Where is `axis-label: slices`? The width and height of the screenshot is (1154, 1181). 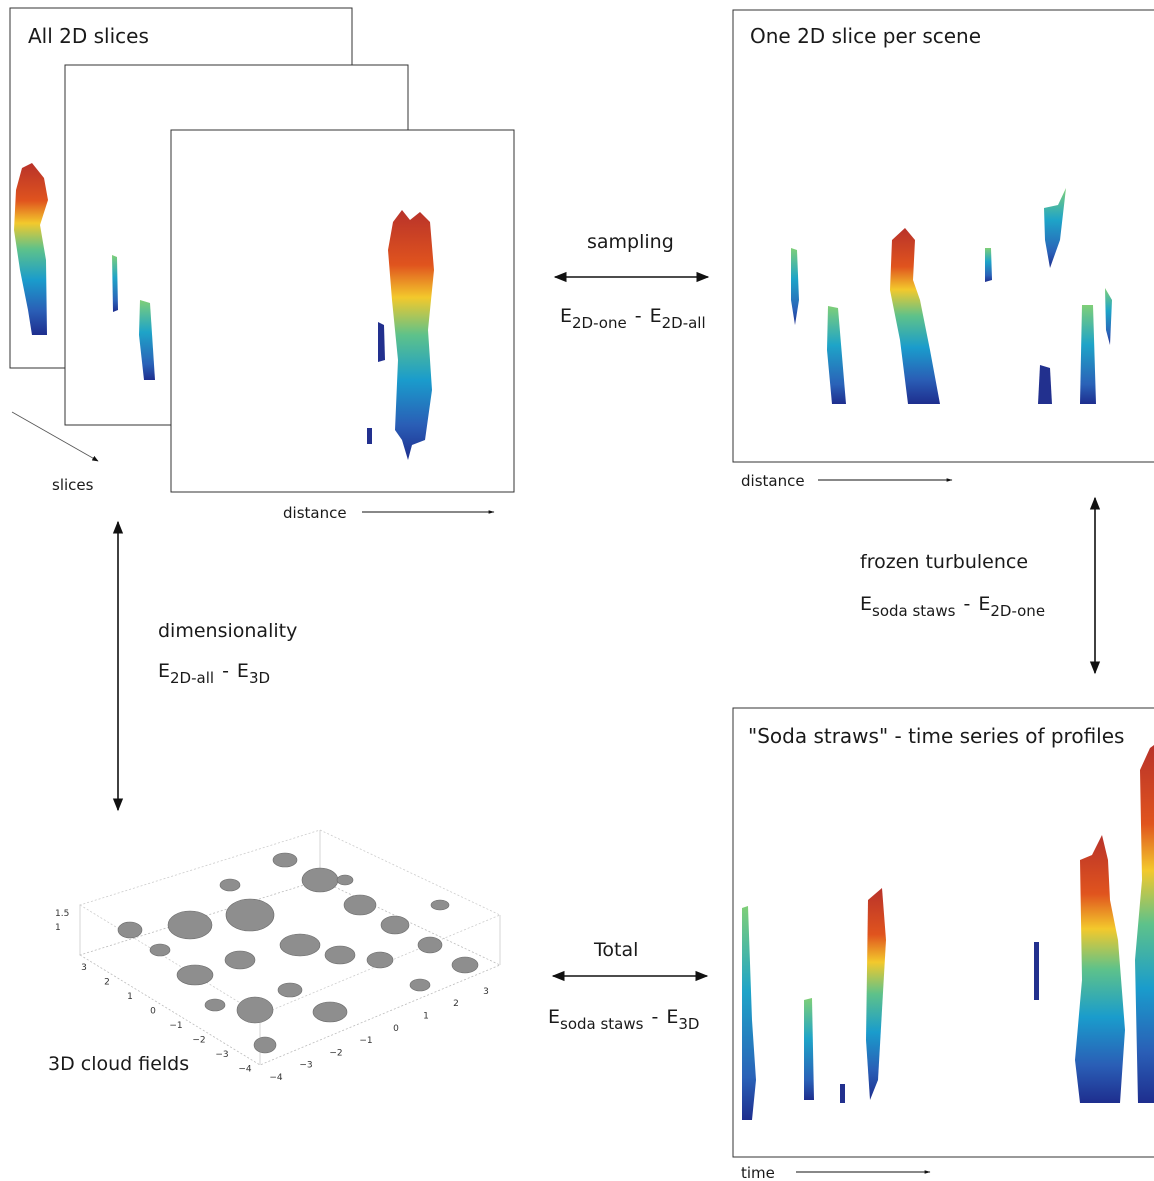 axis-label: slices is located at coordinates (73, 485).